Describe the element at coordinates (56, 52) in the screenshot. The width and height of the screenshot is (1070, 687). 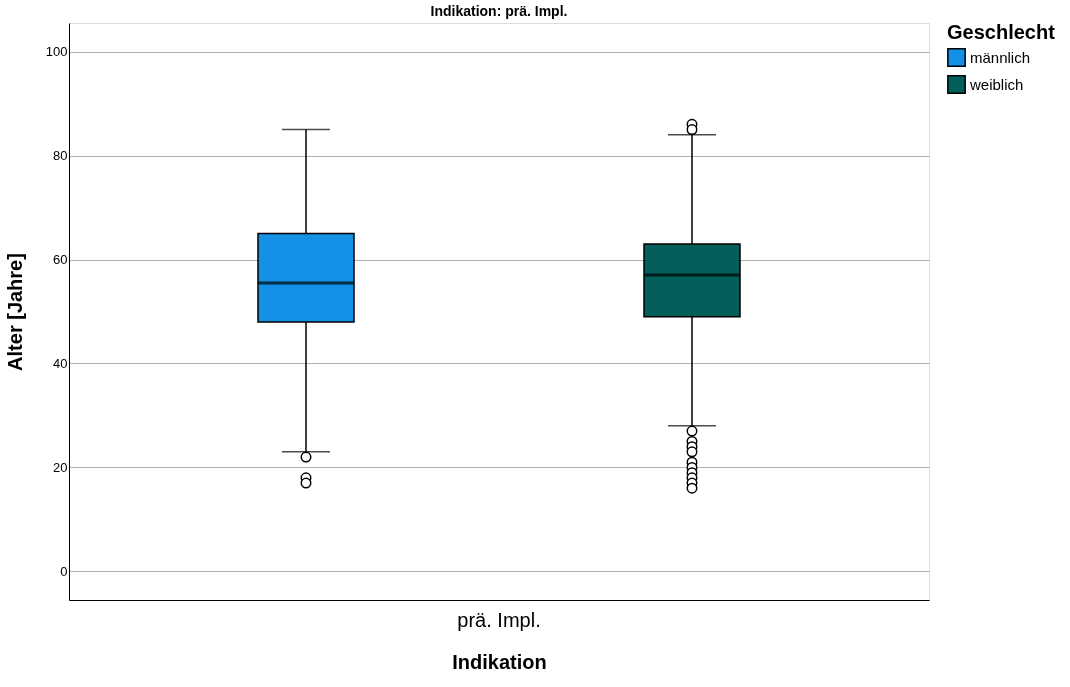
I see `y-tick-label: 100` at that location.